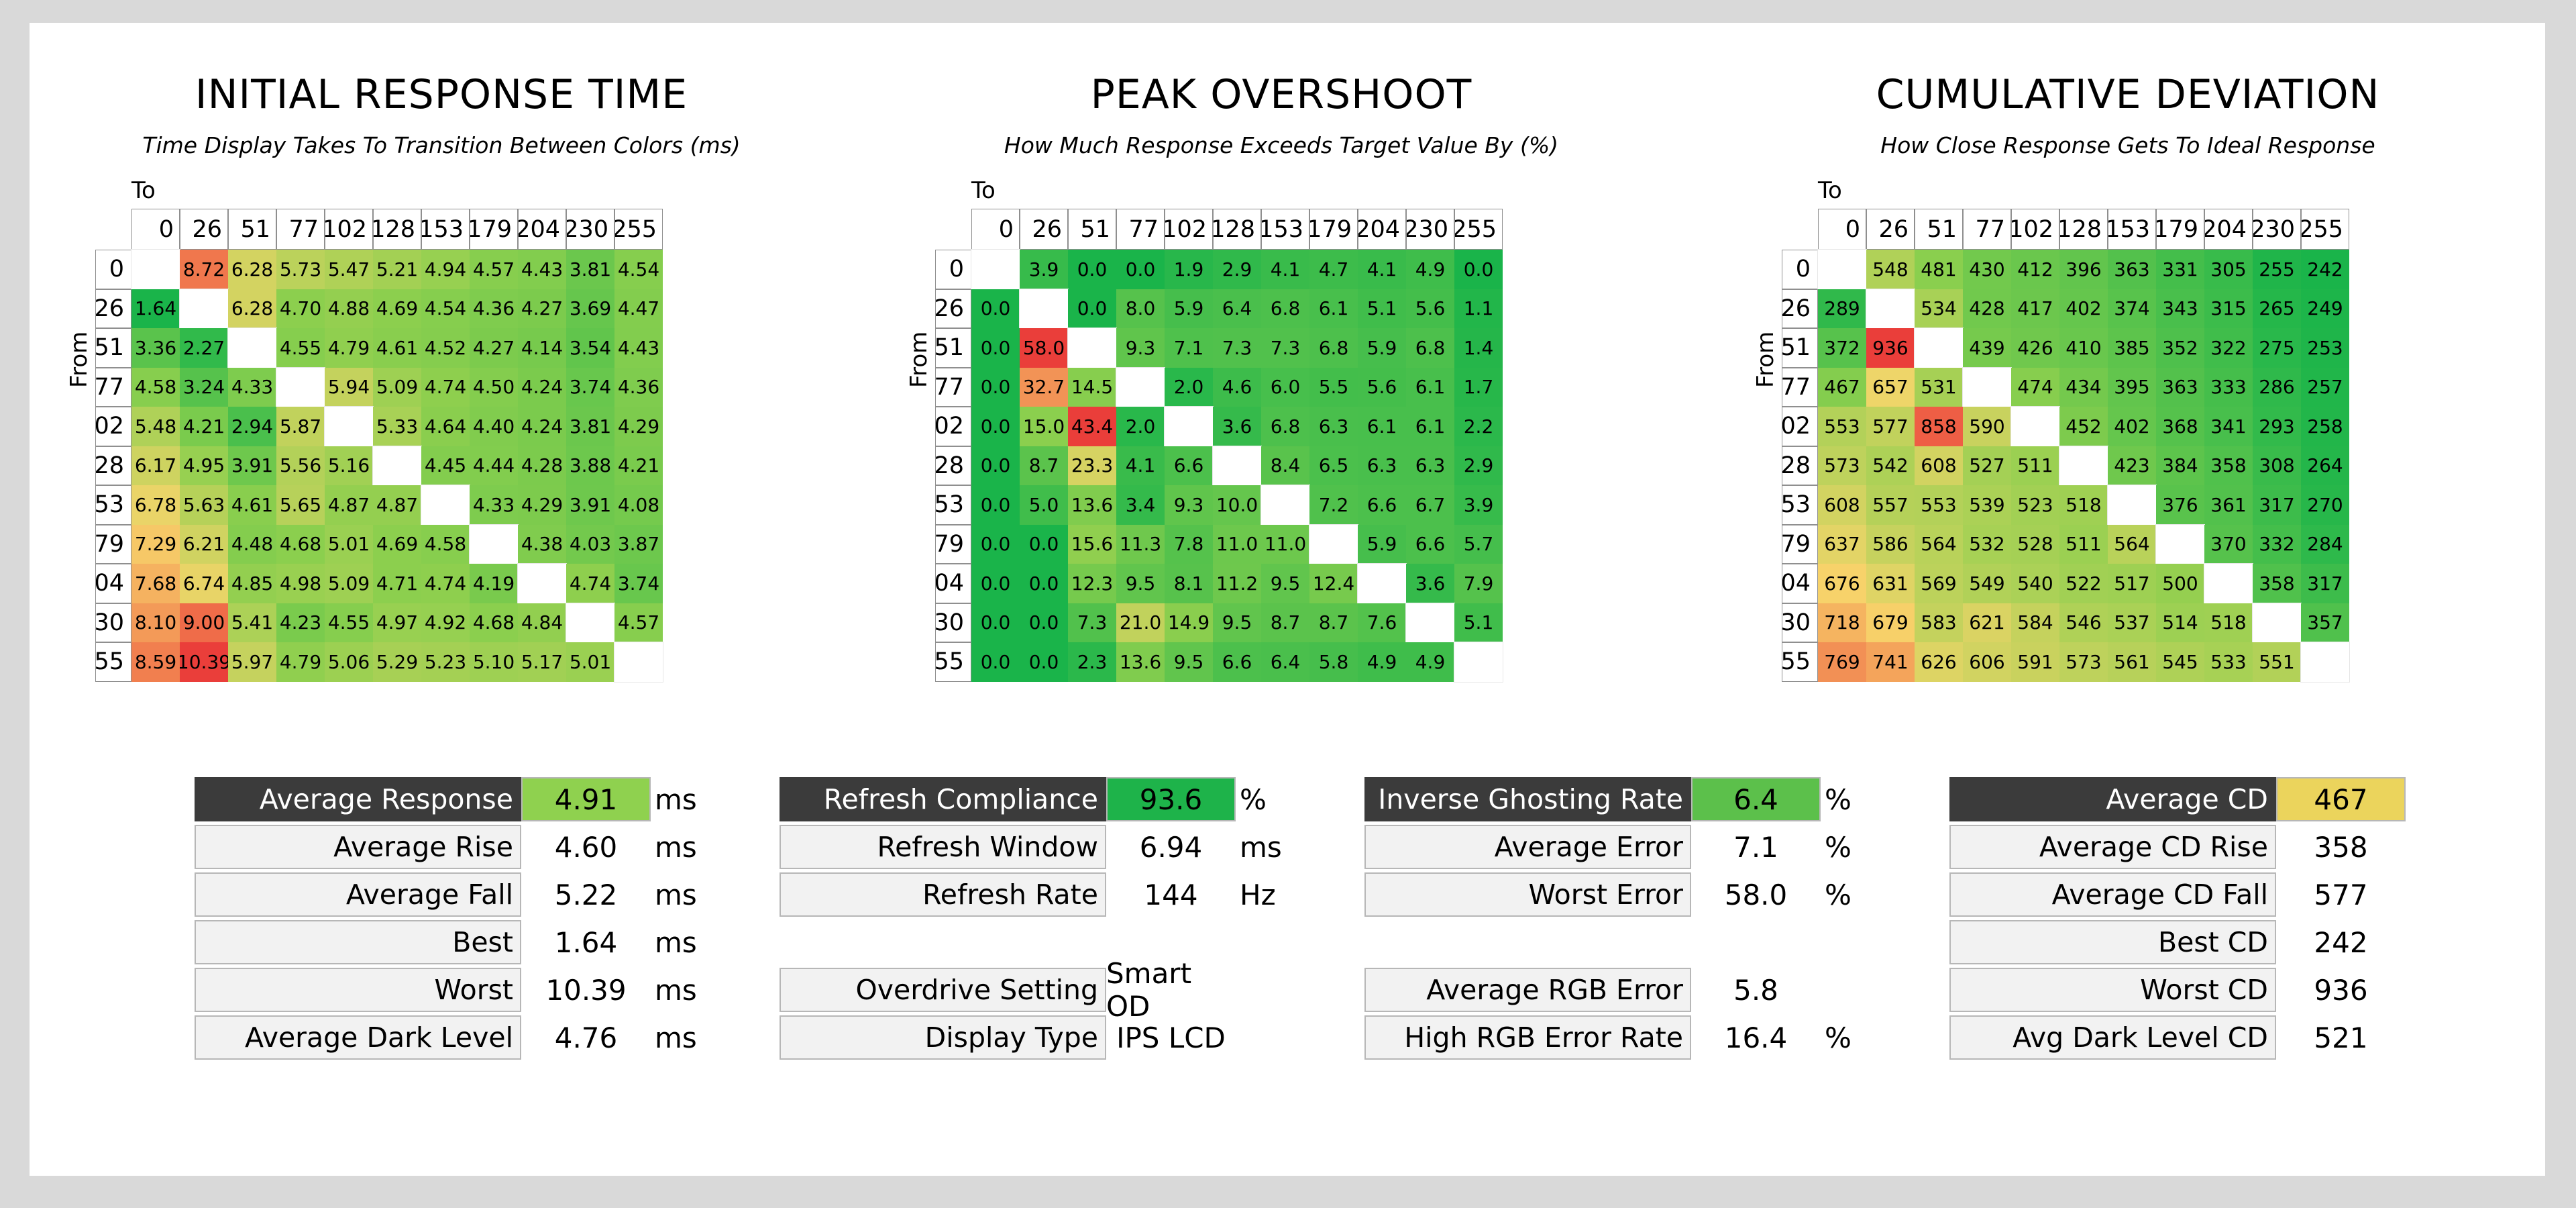  What do you see at coordinates (1048, 895) in the screenshot?
I see `stat-row: Refresh Rate 144 Hz` at bounding box center [1048, 895].